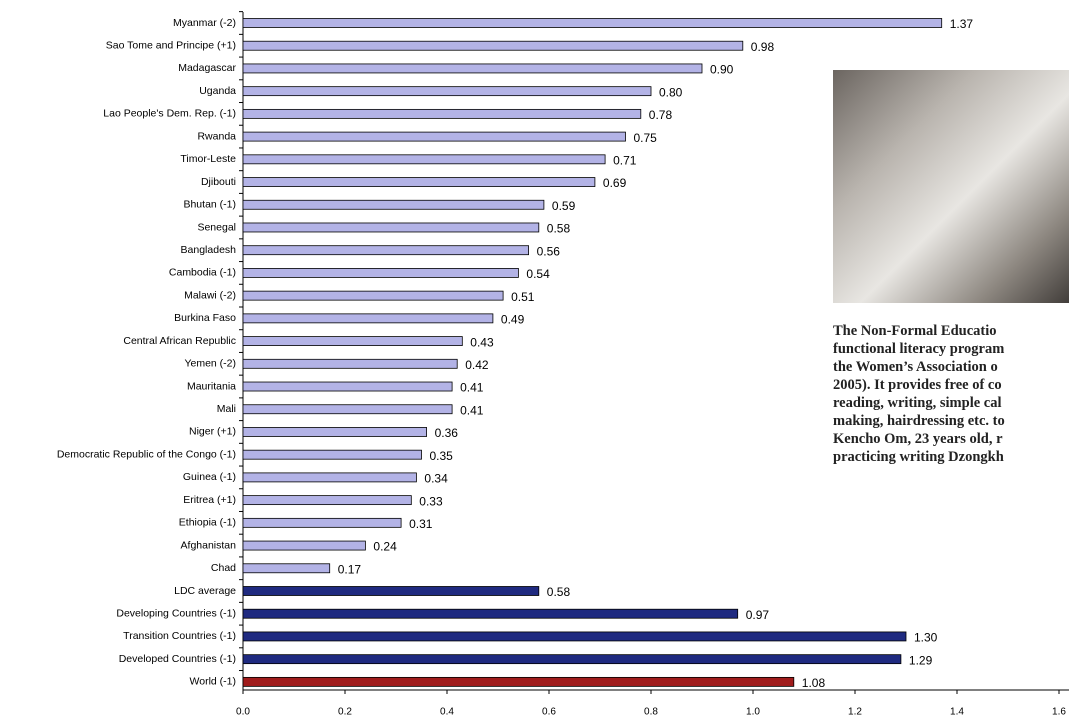  Describe the element at coordinates (855, 712) in the screenshot. I see `x-tick-label: 1.2` at that location.